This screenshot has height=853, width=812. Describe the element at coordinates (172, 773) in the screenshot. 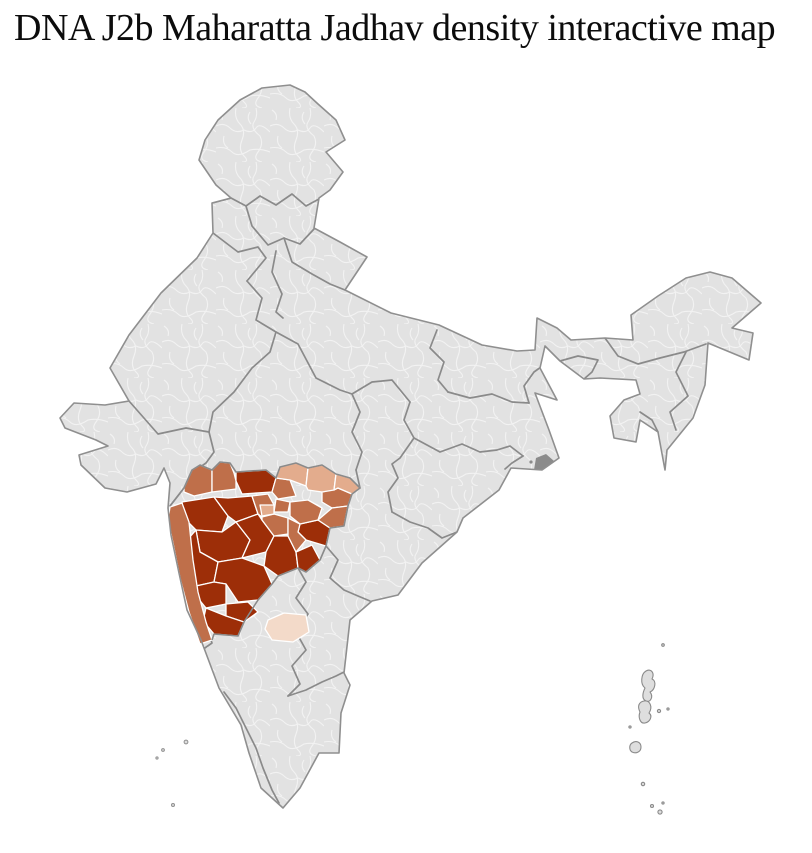

I see `lakshadweep-islands` at that location.